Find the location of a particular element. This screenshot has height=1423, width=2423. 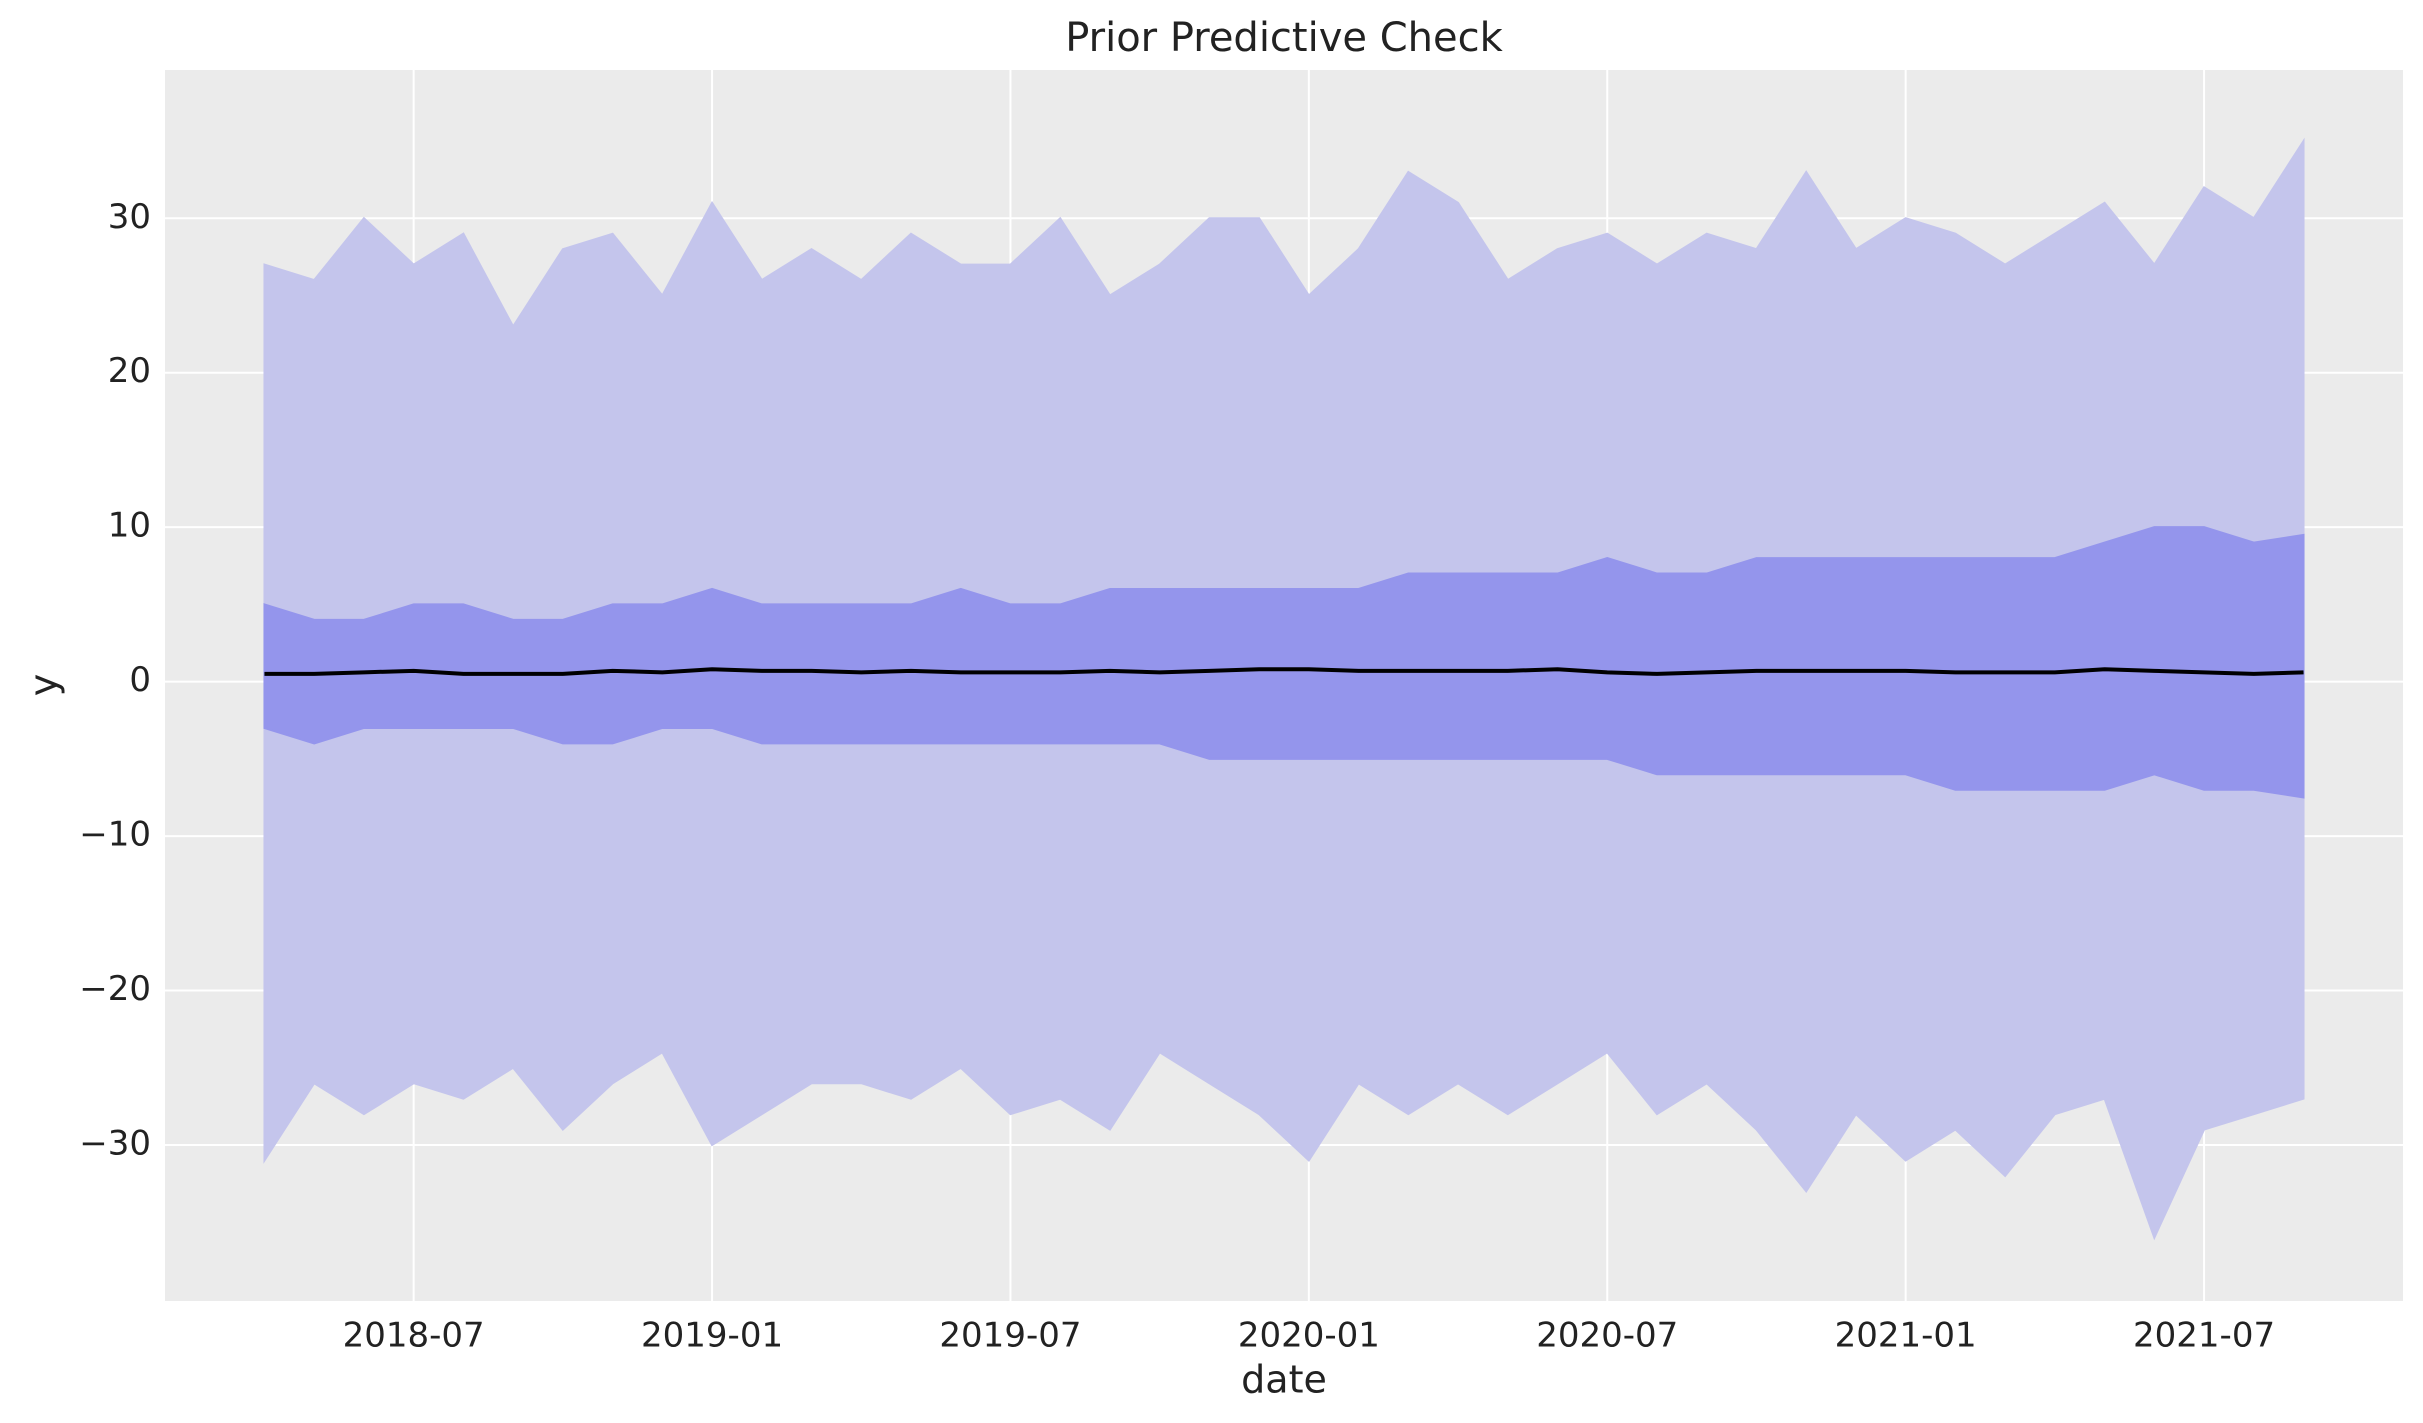

x-tick-label: 2020-01 is located at coordinates (1309, 1336).